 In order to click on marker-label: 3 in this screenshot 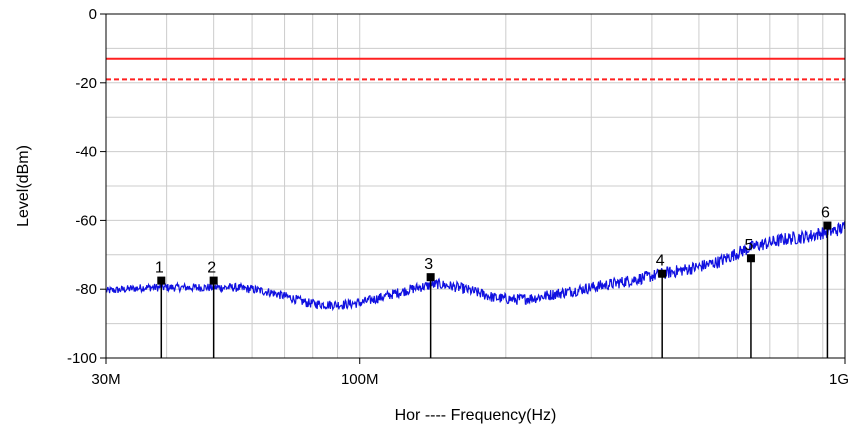, I will do `click(428, 264)`.